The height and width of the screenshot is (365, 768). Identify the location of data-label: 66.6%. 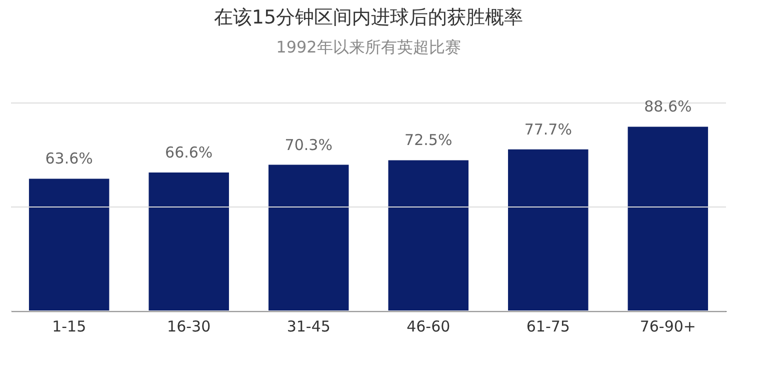
(189, 152).